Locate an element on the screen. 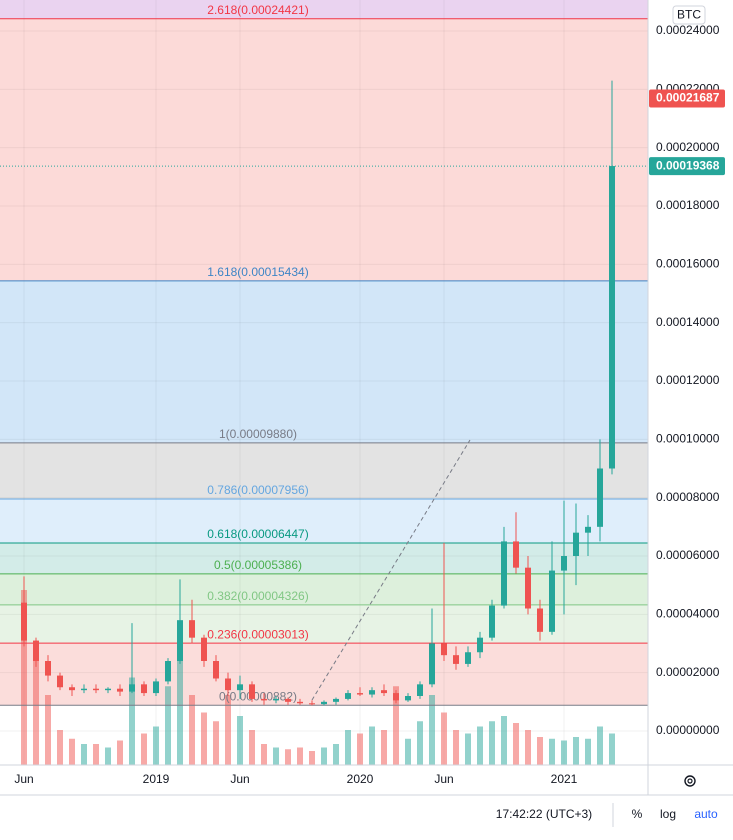  y-tick-label: 0.00016000 is located at coordinates (688, 264).